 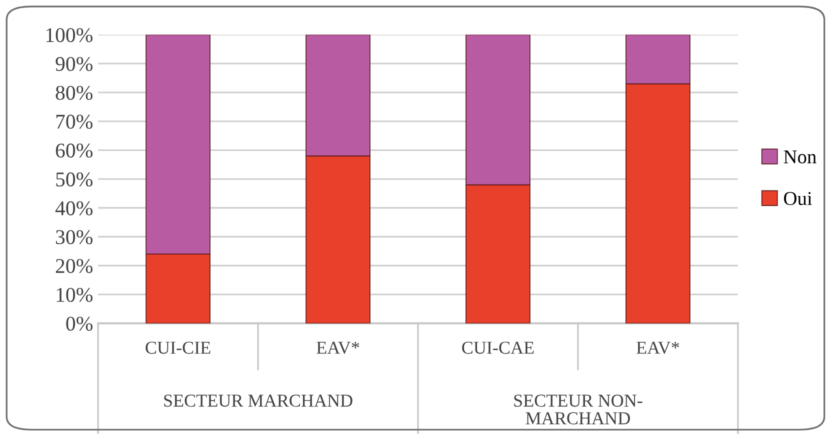 I want to click on y-tick-label: 80%, so click(x=74, y=93).